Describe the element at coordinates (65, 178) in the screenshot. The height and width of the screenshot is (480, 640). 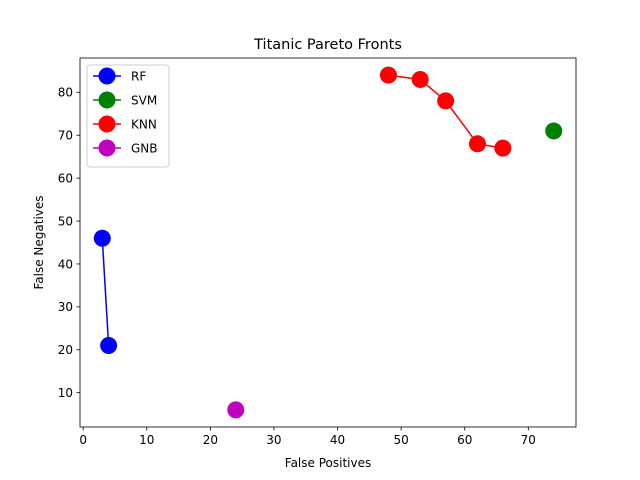
I see `y-tick-label-60: 60` at that location.